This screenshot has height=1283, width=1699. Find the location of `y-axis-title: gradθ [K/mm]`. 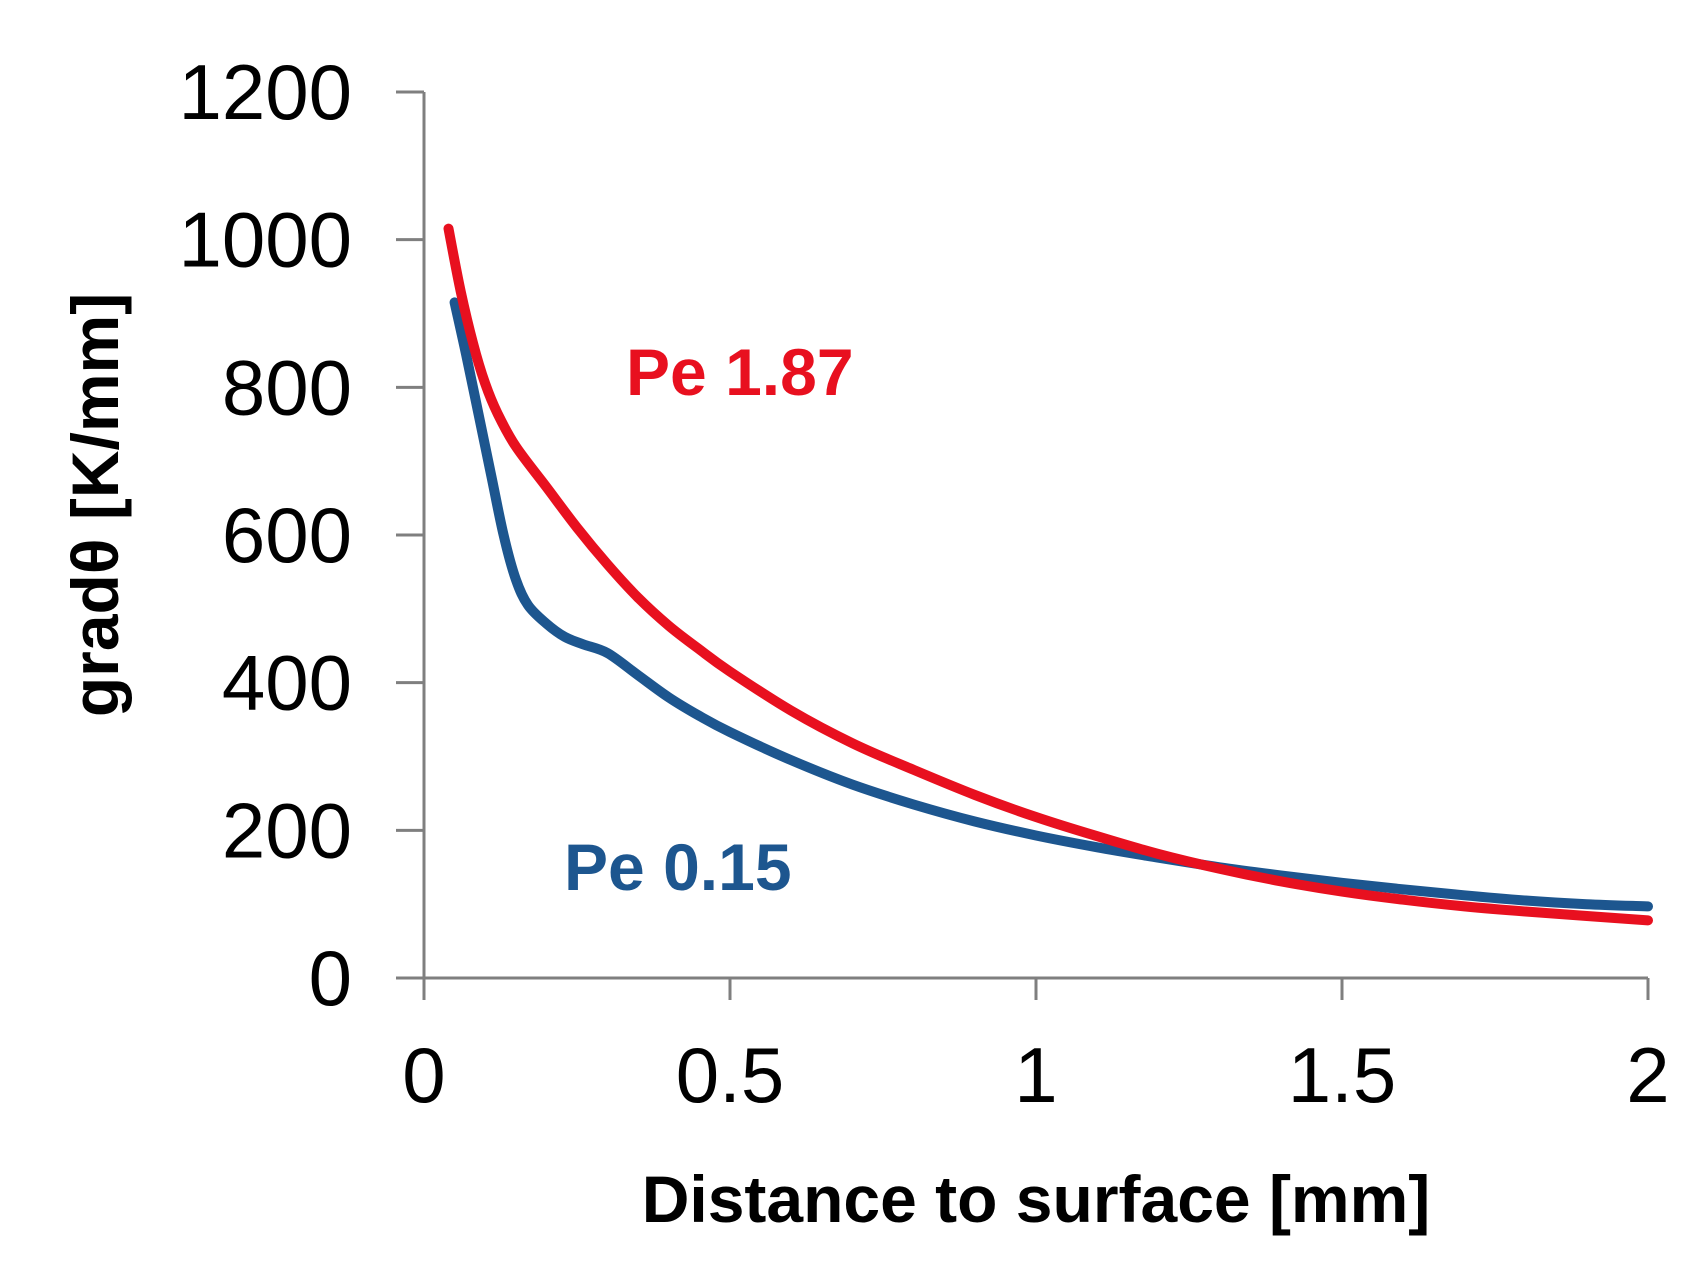

y-axis-title: gradθ [K/mm] is located at coordinates (95, 505).